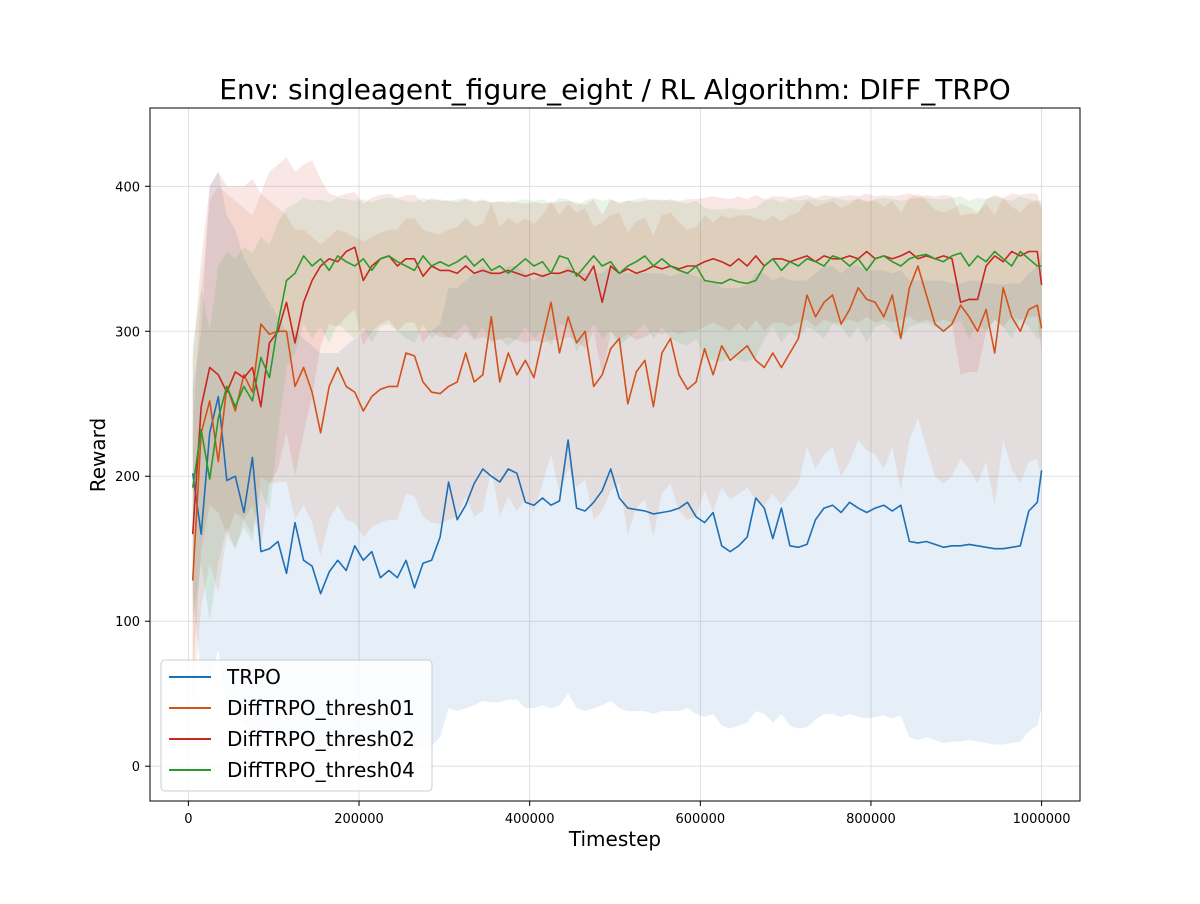 The height and width of the screenshot is (904, 1200). Describe the element at coordinates (359, 819) in the screenshot. I see `x-tick-label: 200000` at that location.